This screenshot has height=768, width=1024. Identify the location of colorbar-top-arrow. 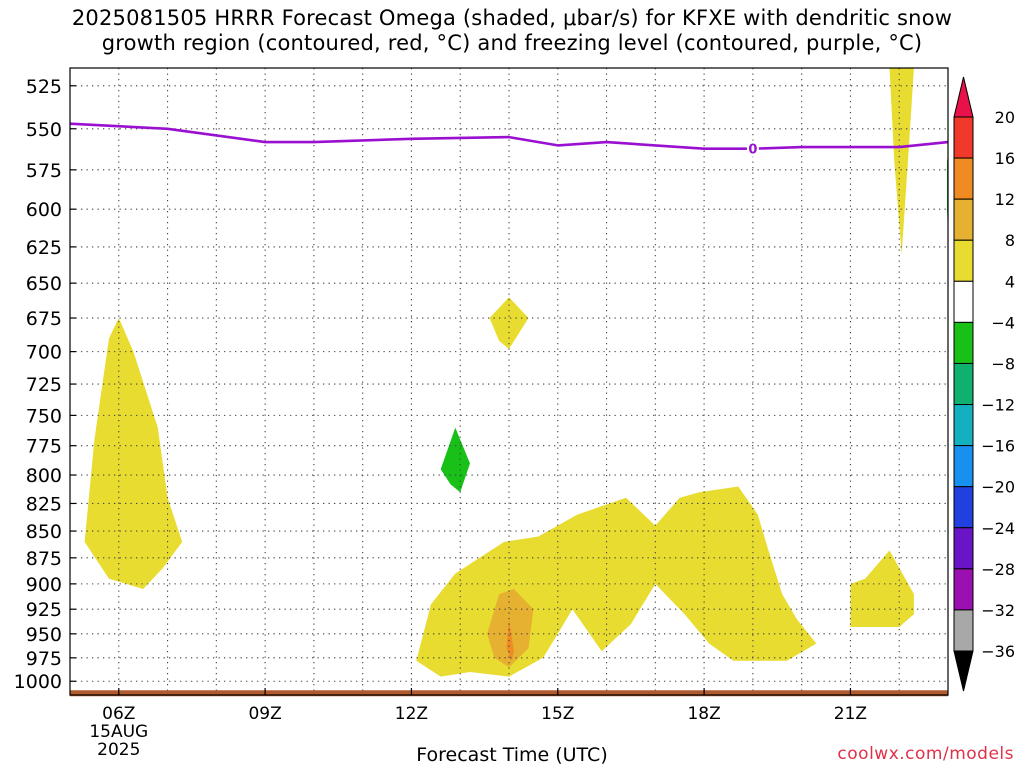
(963, 97).